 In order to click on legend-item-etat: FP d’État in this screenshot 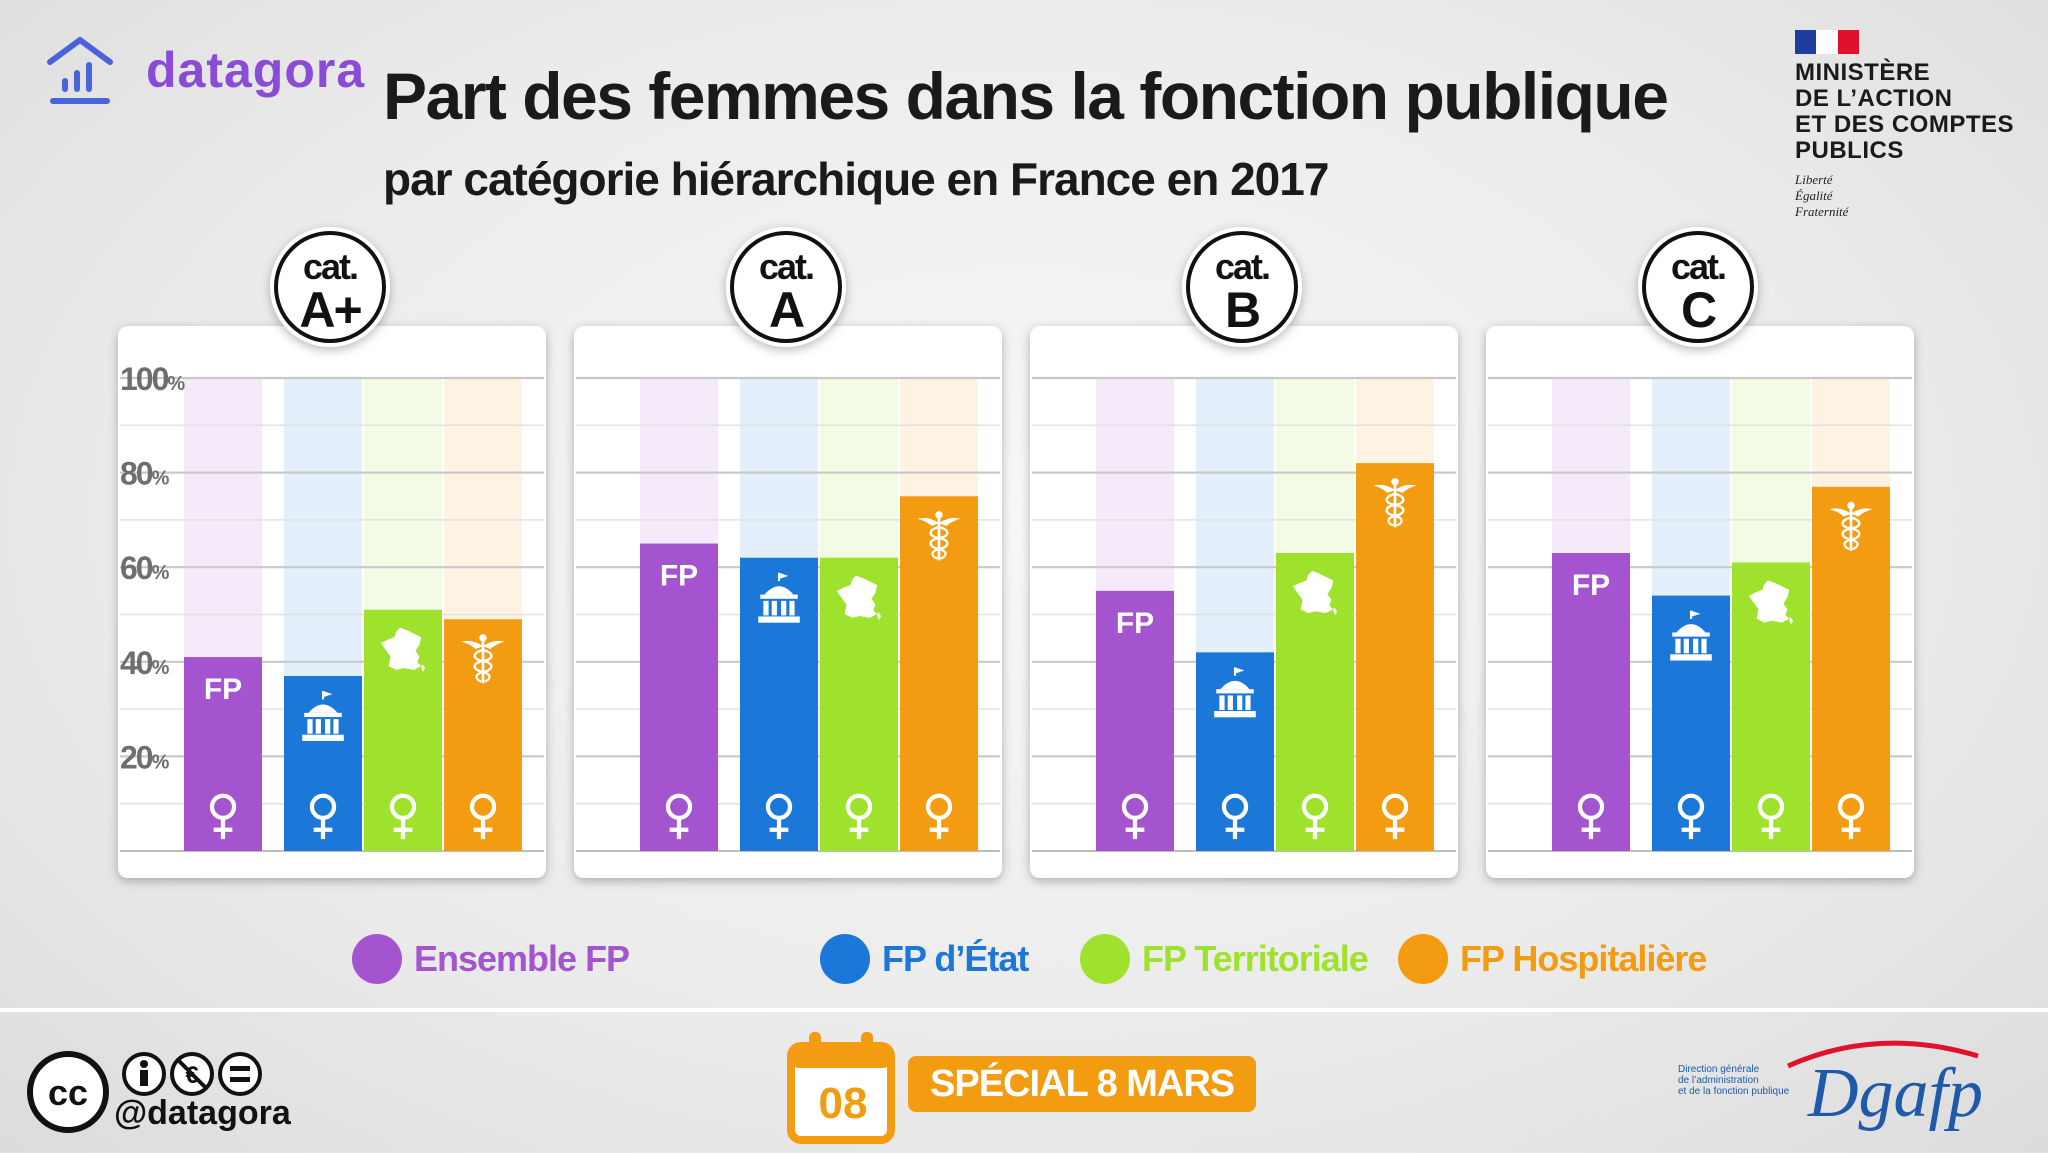, I will do `click(924, 959)`.